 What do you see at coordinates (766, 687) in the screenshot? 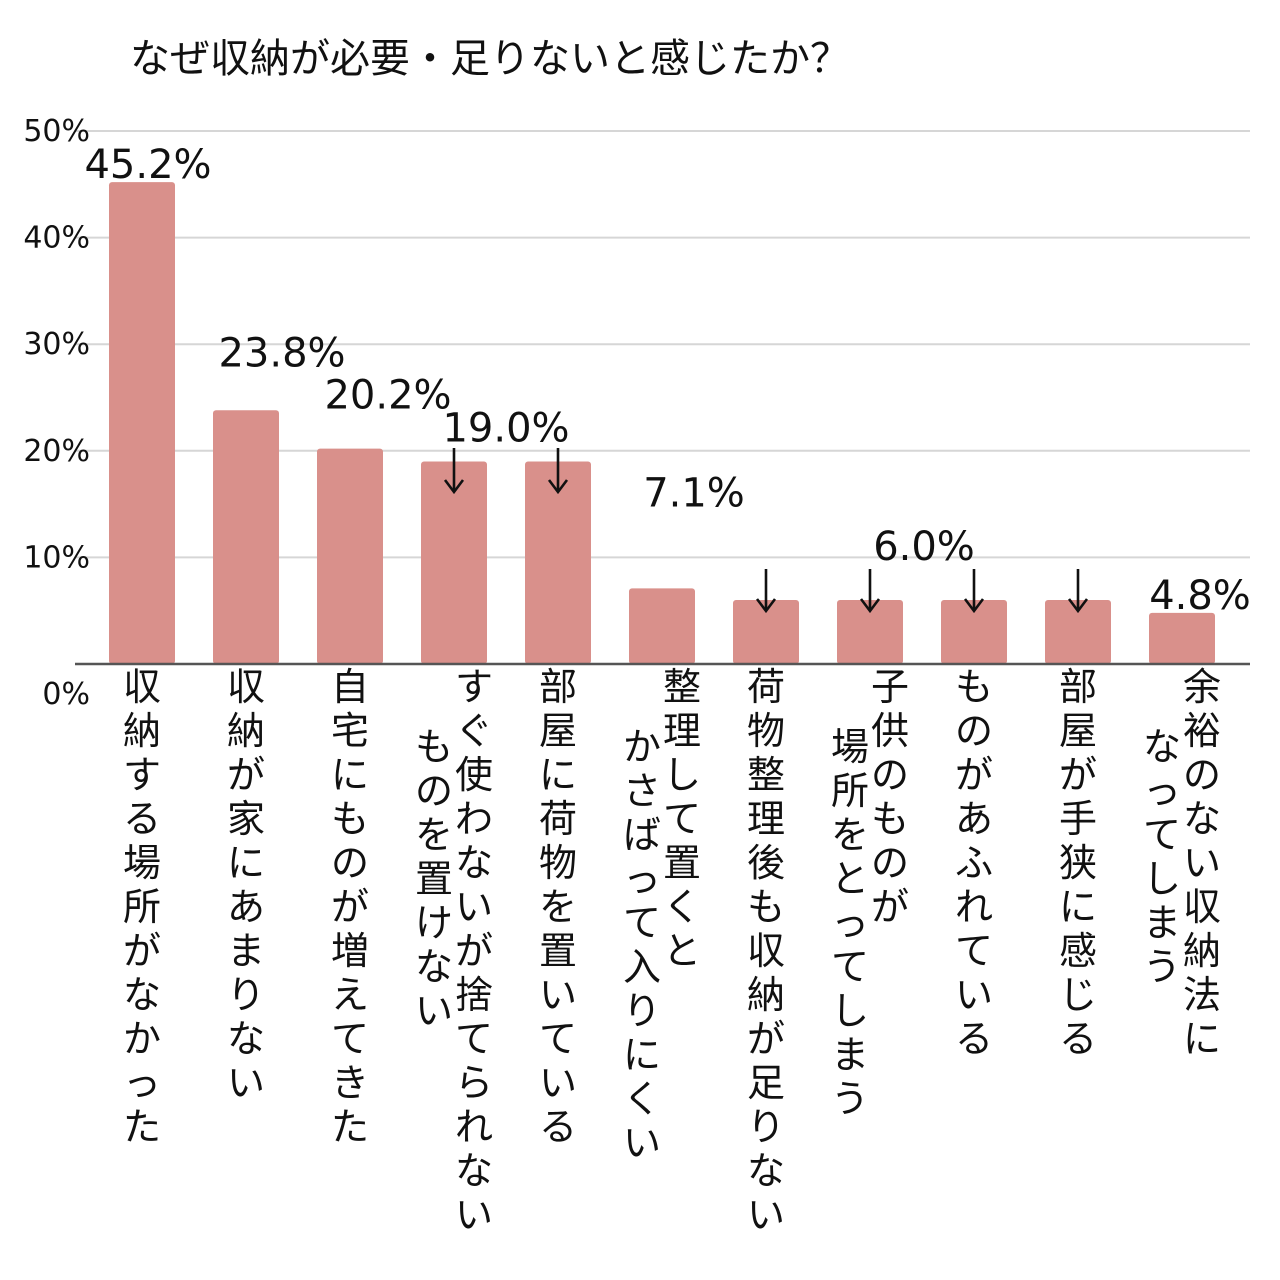
I see `svg-text: 荷` at bounding box center [766, 687].